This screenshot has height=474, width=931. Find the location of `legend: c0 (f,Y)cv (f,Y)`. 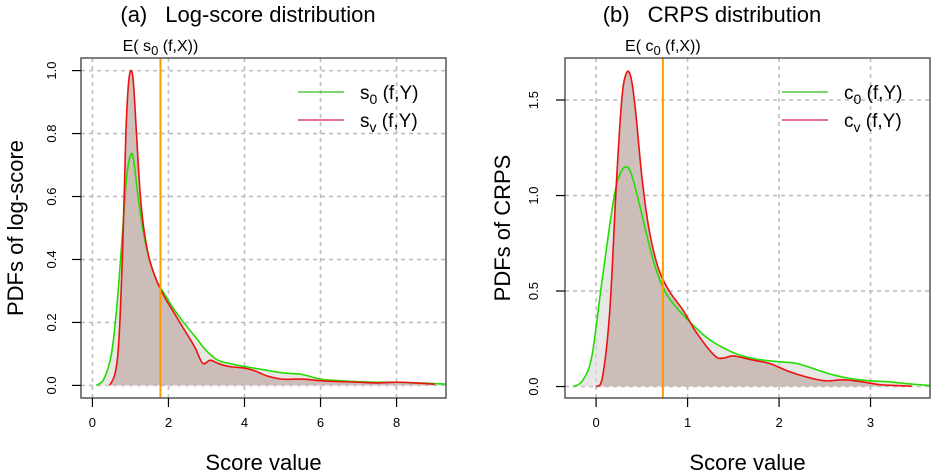

legend: c0 (f,Y)cv (f,Y) is located at coordinates (842, 109).